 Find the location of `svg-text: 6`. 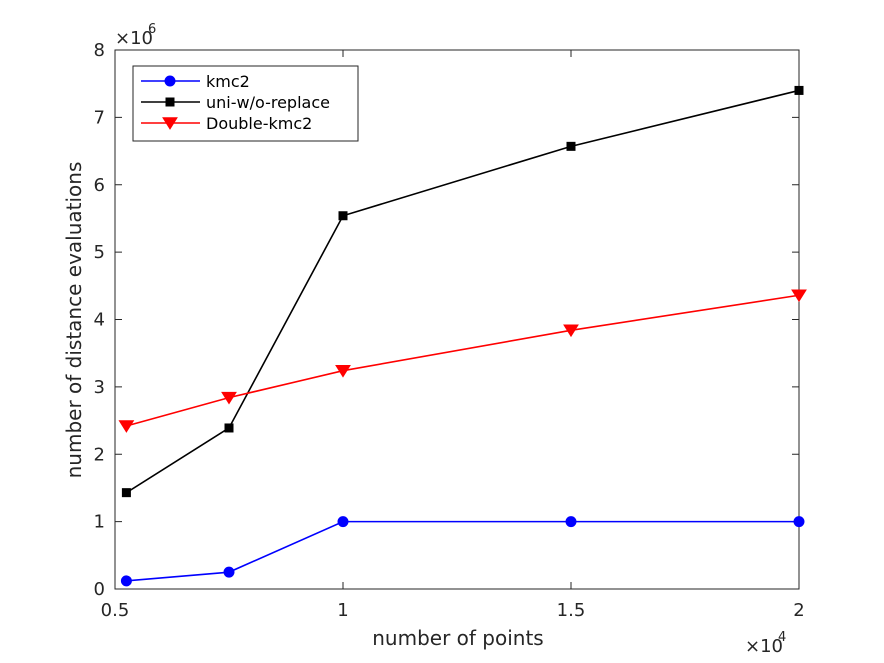

svg-text: 6 is located at coordinates (152, 29).